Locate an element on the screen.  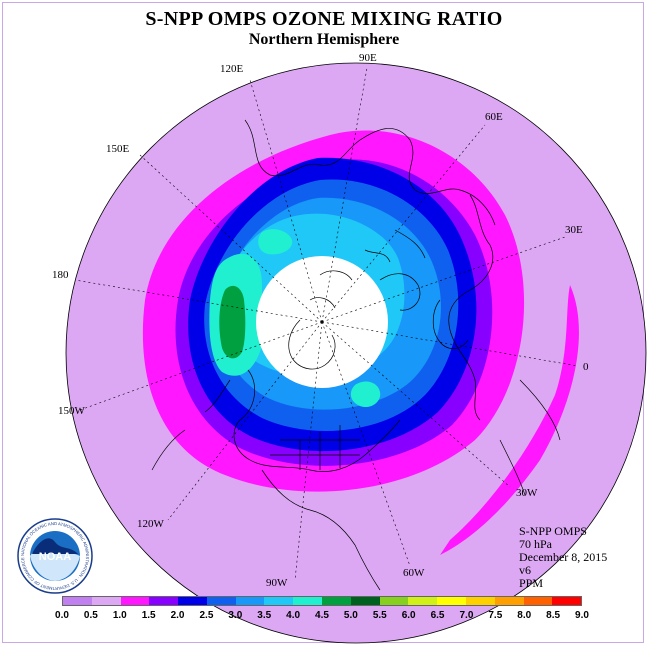
colorbar-tick-label: 0.0 is located at coordinates (62, 615).